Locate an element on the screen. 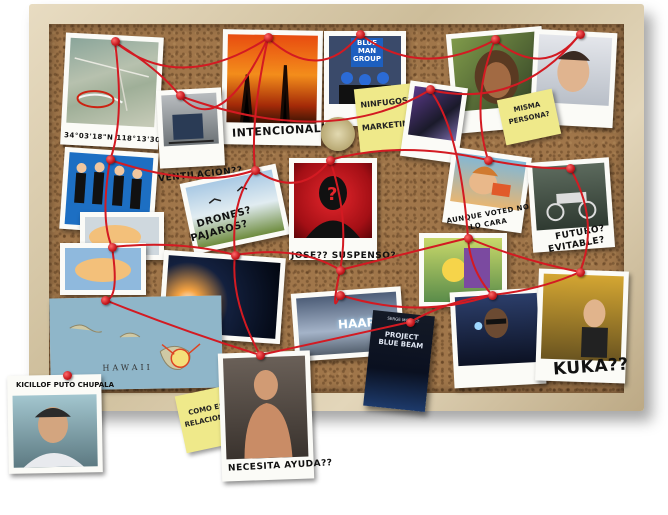 The width and height of the screenshot is (668, 515). photo-drones is located at coordinates (235, 209).